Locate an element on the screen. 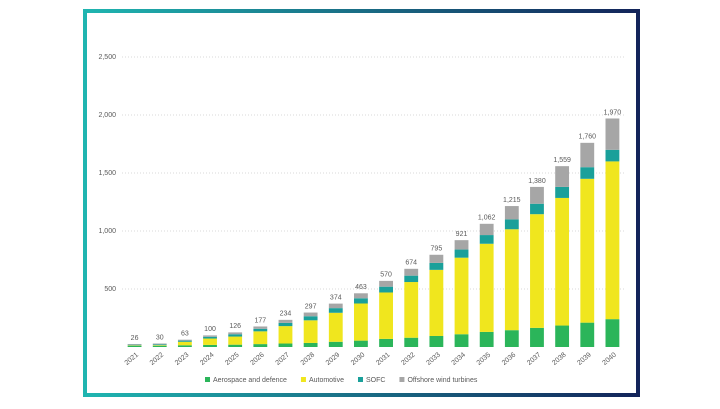  x-tick-label: 2025 is located at coordinates (232, 359).